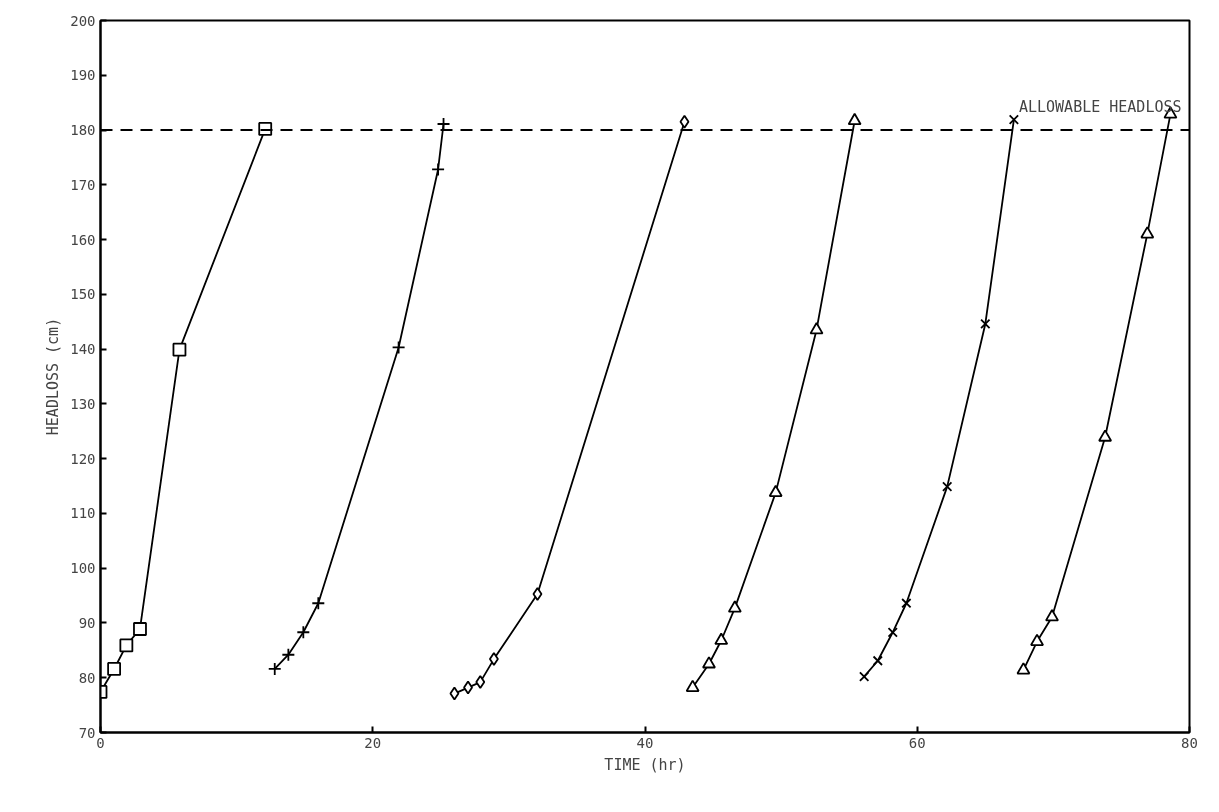  I want to click on ref-line-label: ALLOWABLE HEADLOSS, so click(1100, 107).